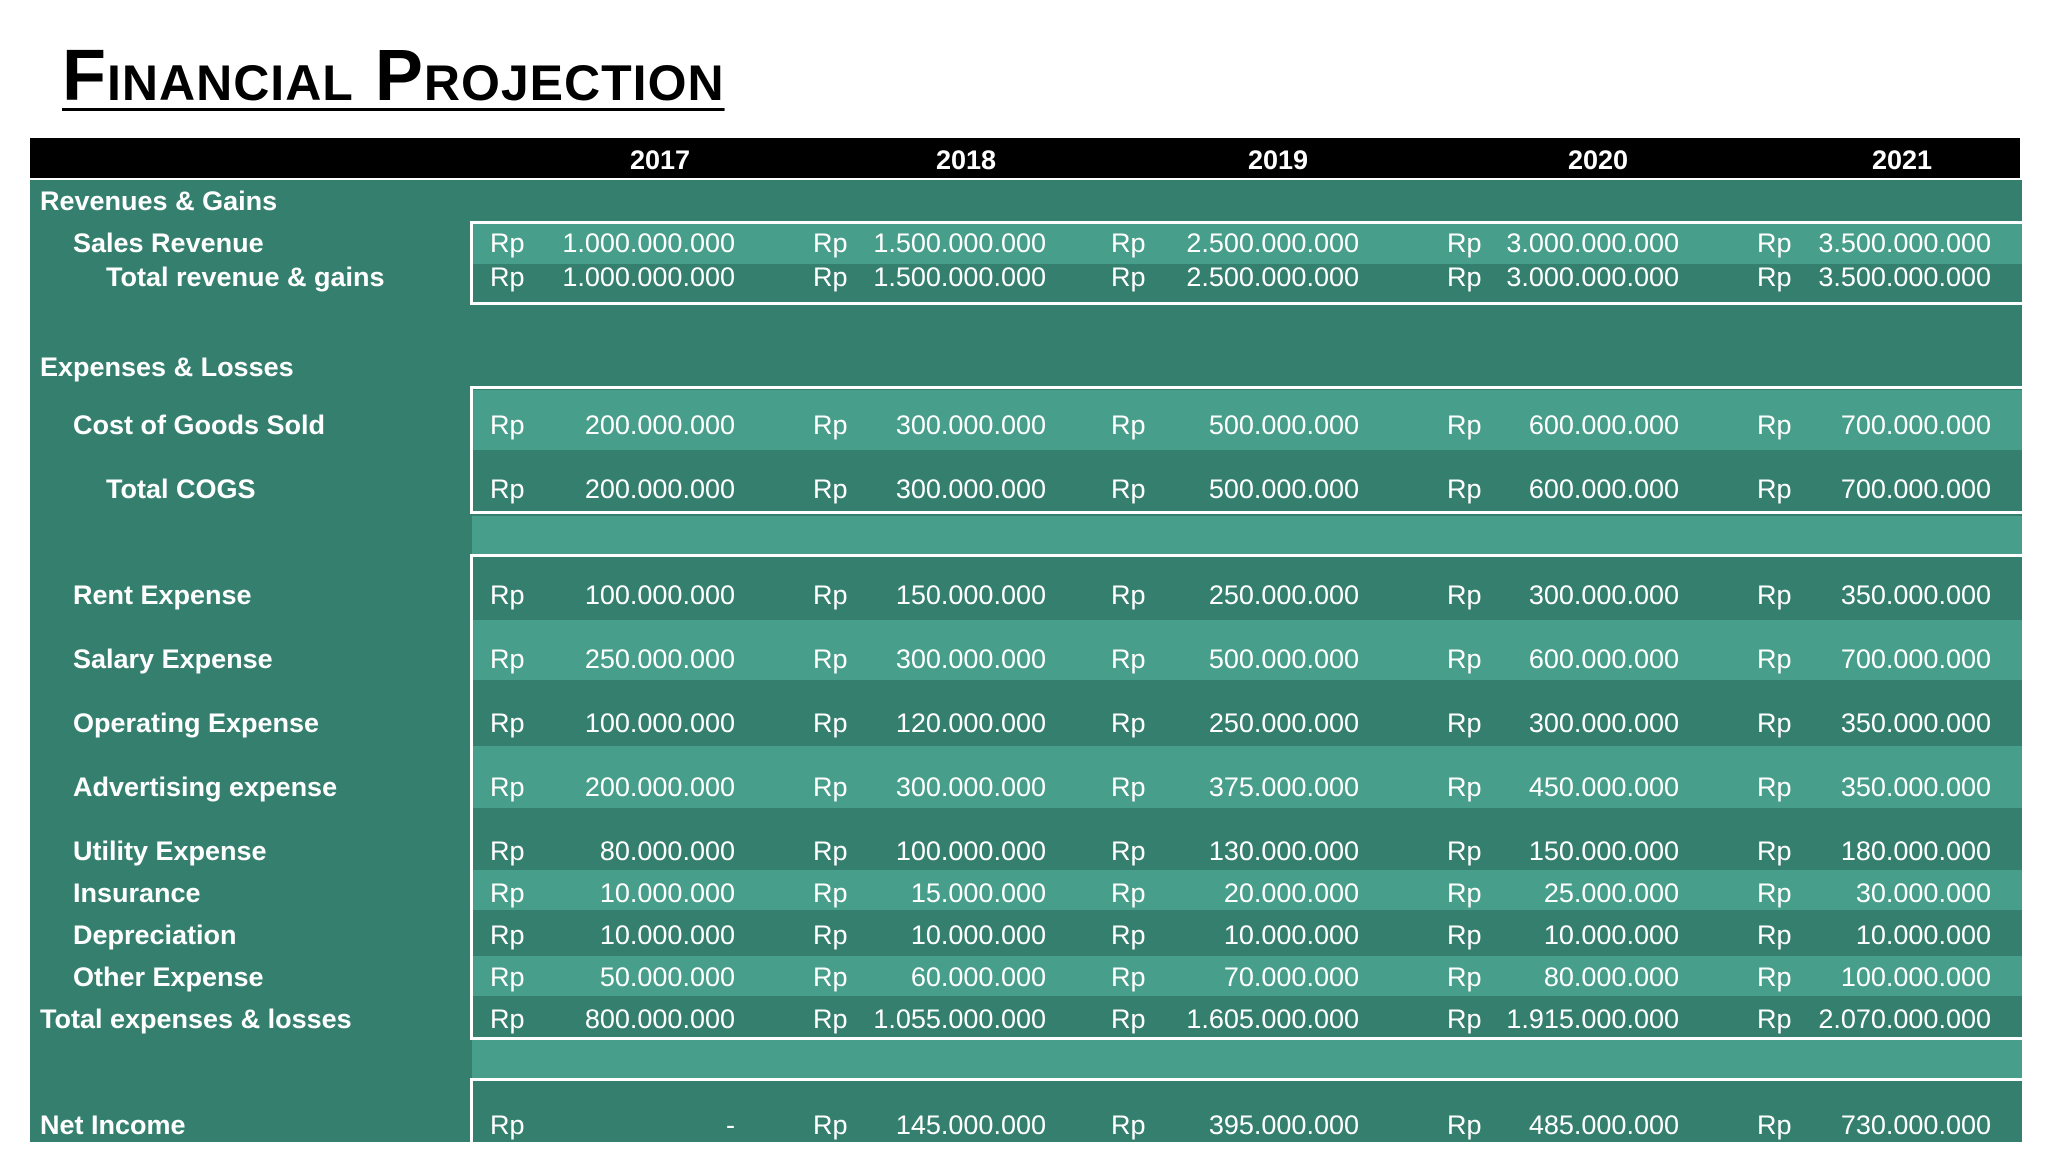  I want to click on row-label-total-cogs: Total COGS, so click(181, 489).